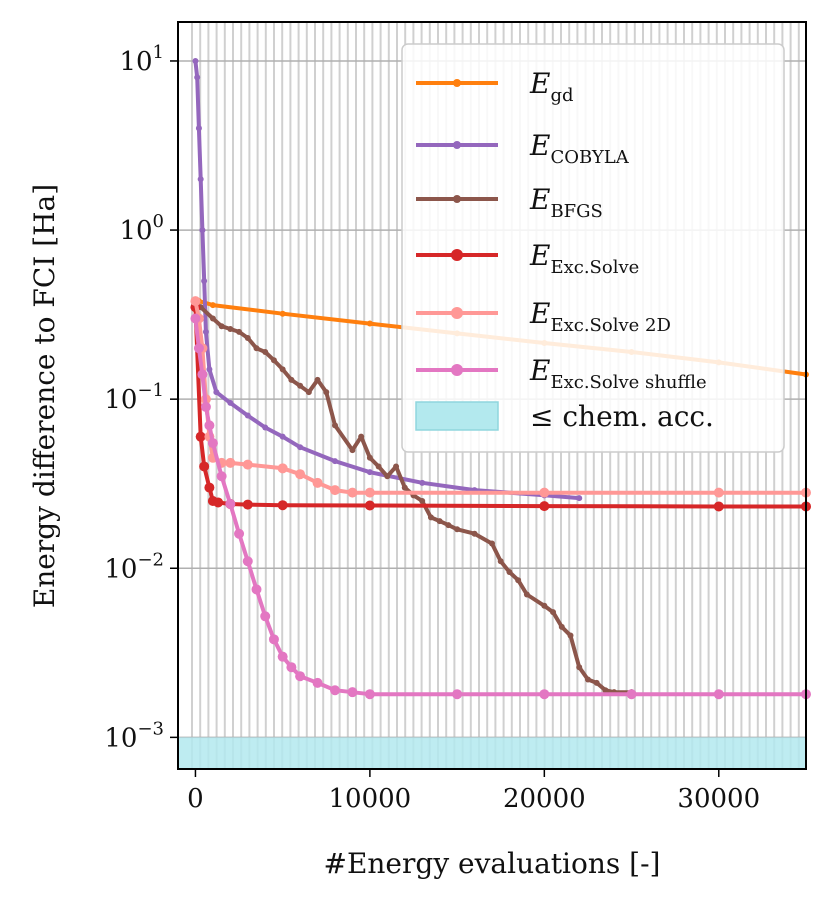 The width and height of the screenshot is (830, 907). What do you see at coordinates (457, 145) in the screenshot?
I see `legend-marker-cobyla` at bounding box center [457, 145].